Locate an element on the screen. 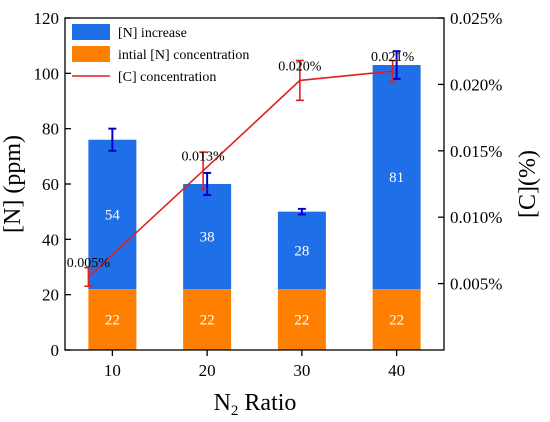  y-tick-label-120: 120 is located at coordinates (47, 18).